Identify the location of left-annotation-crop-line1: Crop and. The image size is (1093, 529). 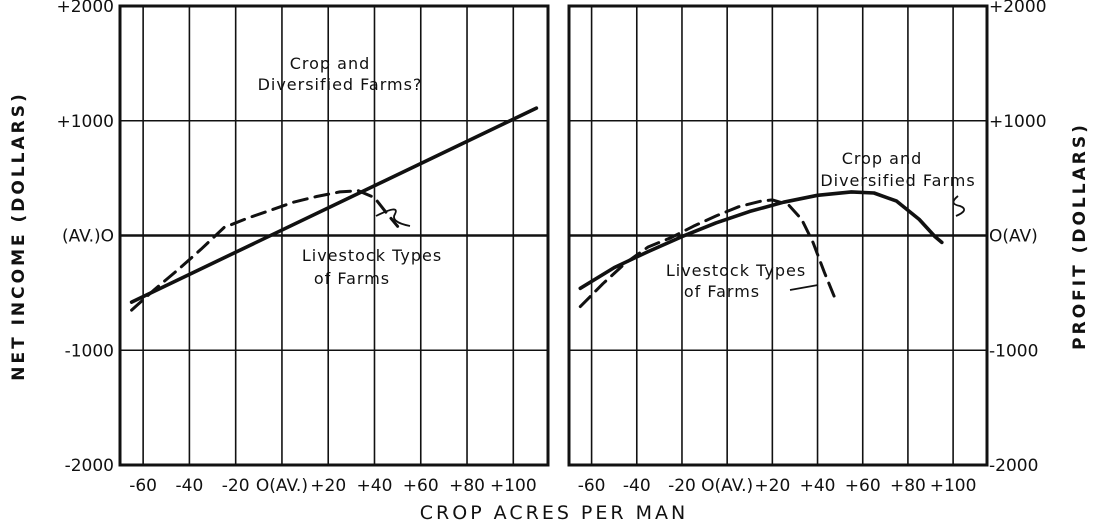
(330, 63).